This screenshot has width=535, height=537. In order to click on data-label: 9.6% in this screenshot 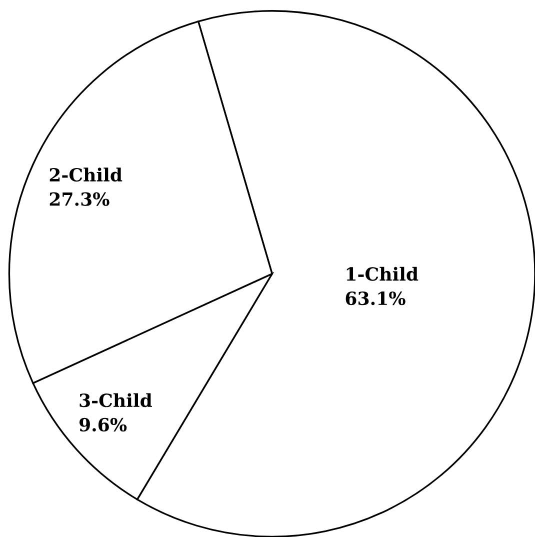, I will do `click(103, 425)`.